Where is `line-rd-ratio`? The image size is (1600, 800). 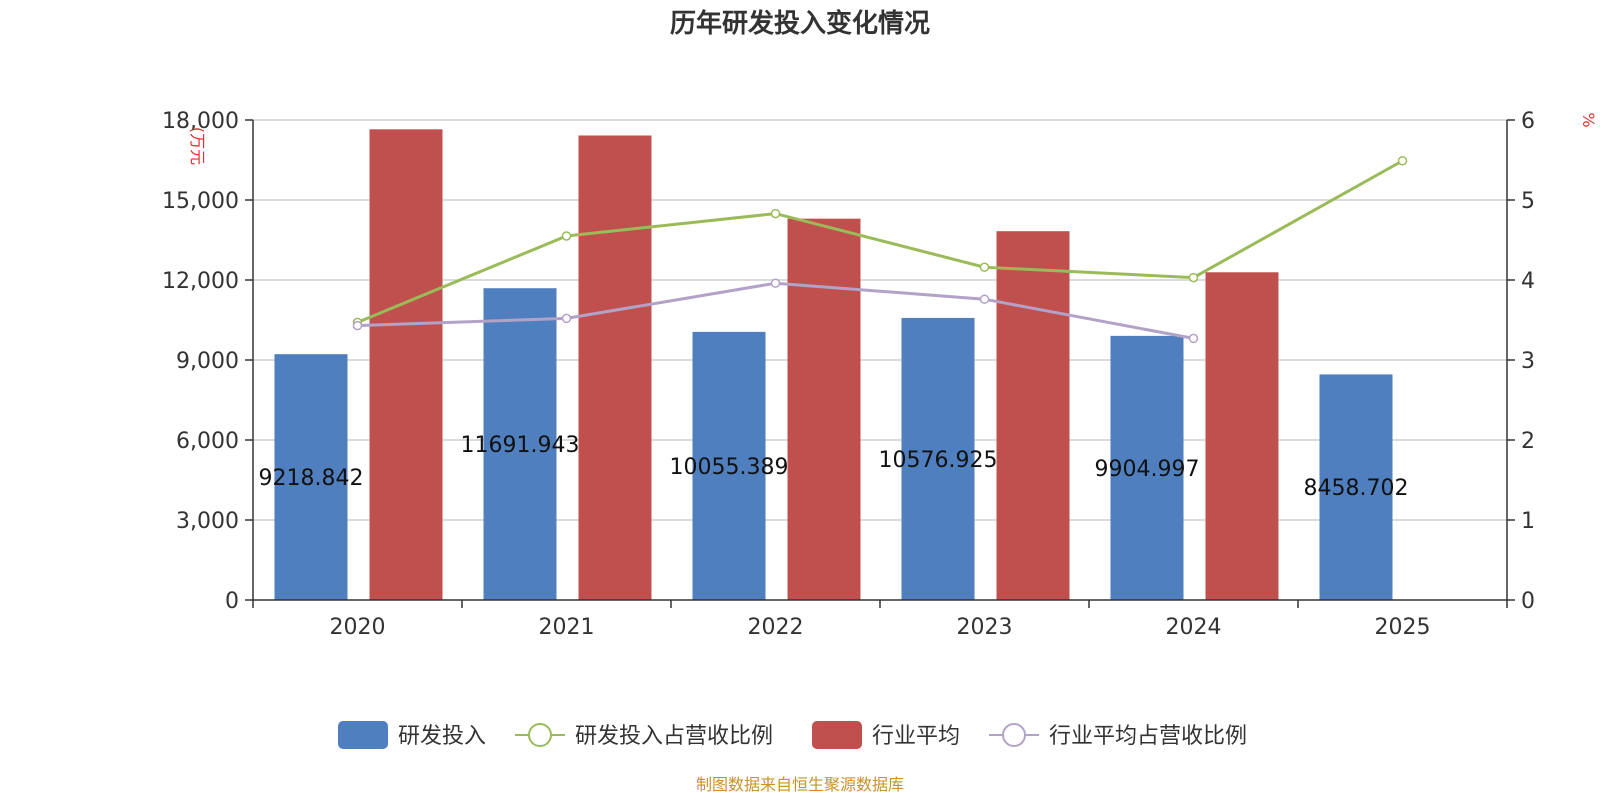 line-rd-ratio is located at coordinates (880, 241).